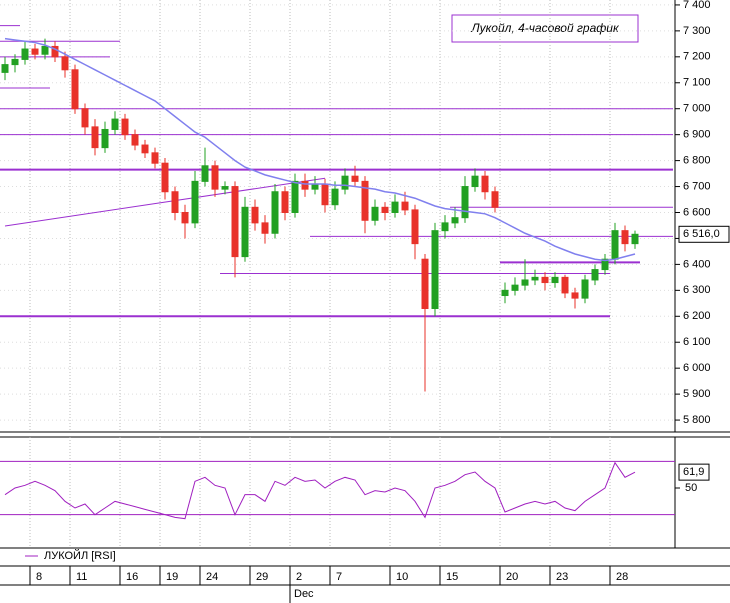 The width and height of the screenshot is (730, 603). What do you see at coordinates (697, 394) in the screenshot?
I see `y-tick-label: 5 900` at bounding box center [697, 394].